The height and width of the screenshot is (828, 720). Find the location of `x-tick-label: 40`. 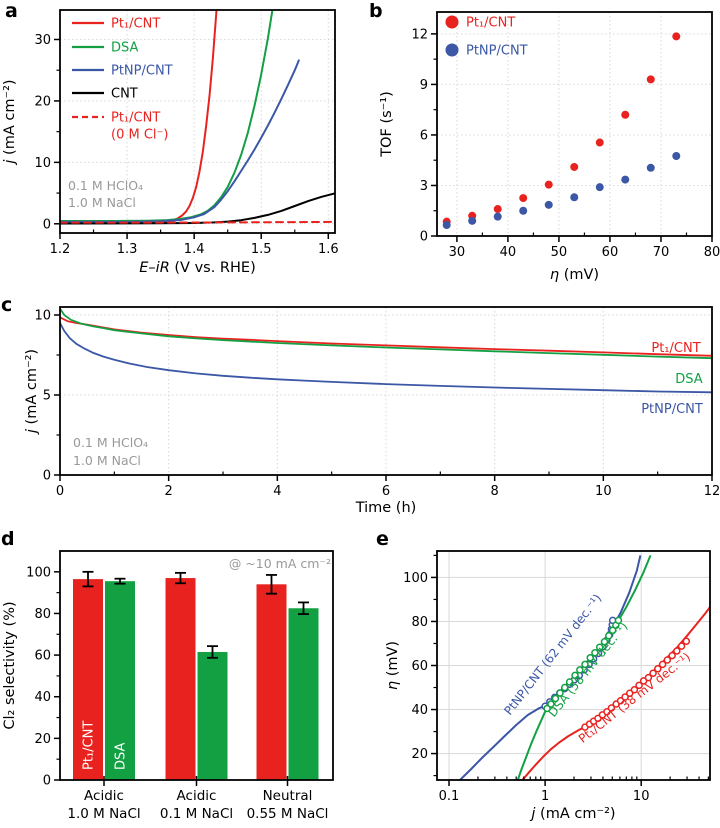

x-tick-label: 40 is located at coordinates (508, 252).